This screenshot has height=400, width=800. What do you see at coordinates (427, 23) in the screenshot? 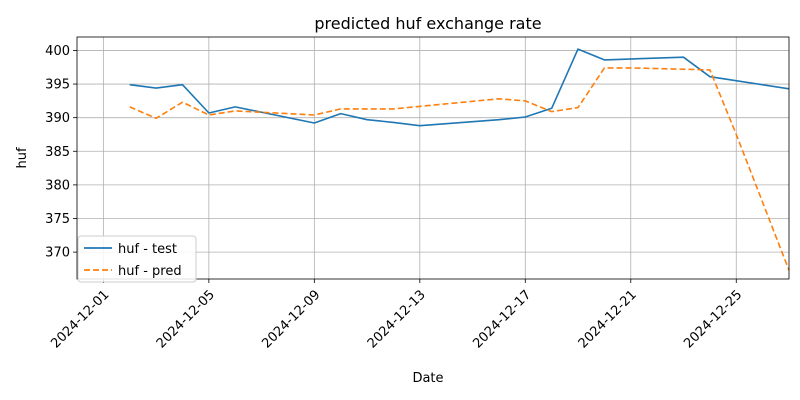
I see `chart-title: predicted huf exchange rate` at bounding box center [427, 23].